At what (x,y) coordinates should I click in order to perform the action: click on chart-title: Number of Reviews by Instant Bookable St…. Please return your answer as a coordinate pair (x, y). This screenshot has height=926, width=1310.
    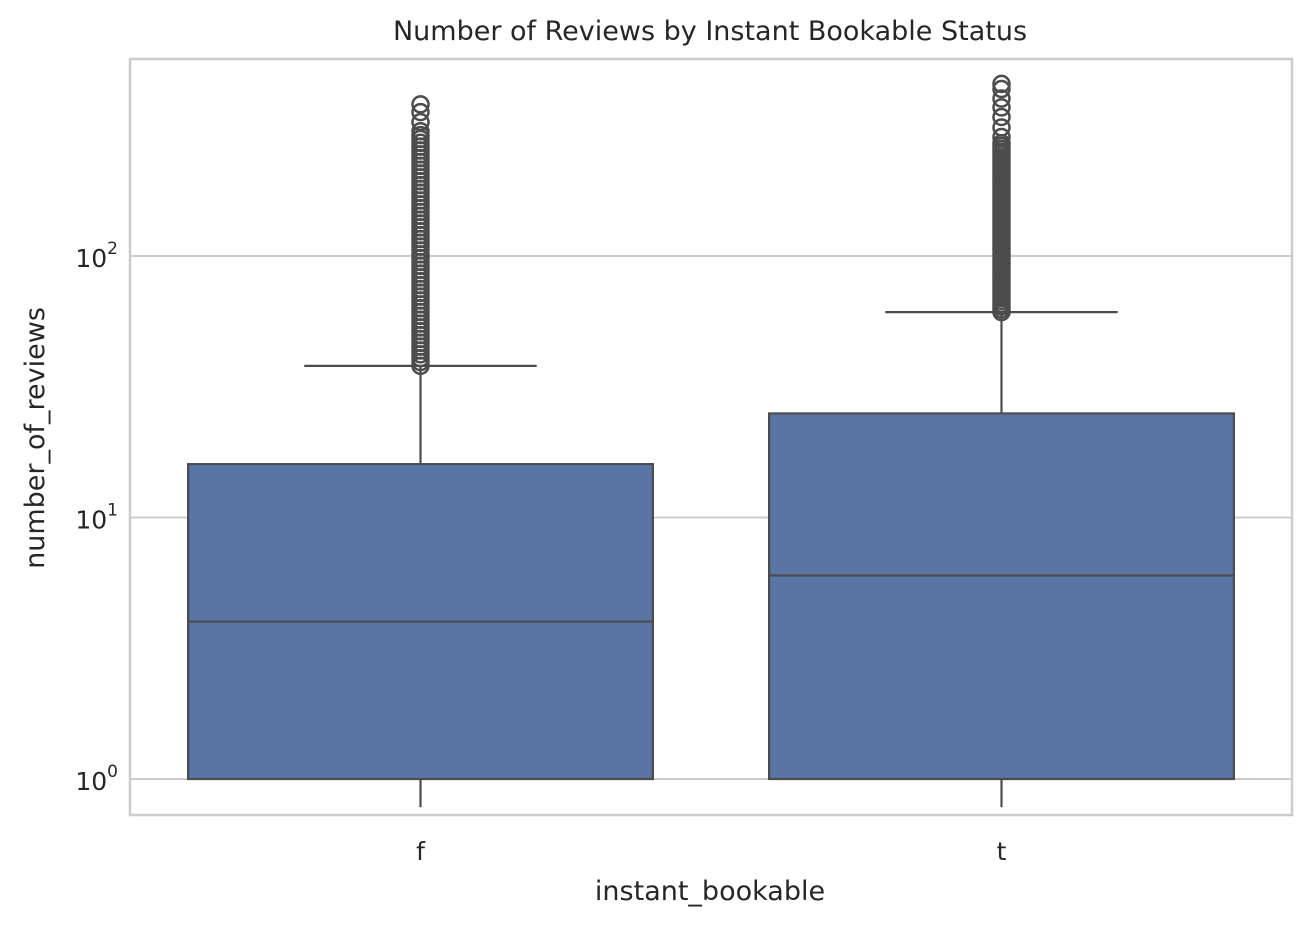
    Looking at the image, I should click on (710, 31).